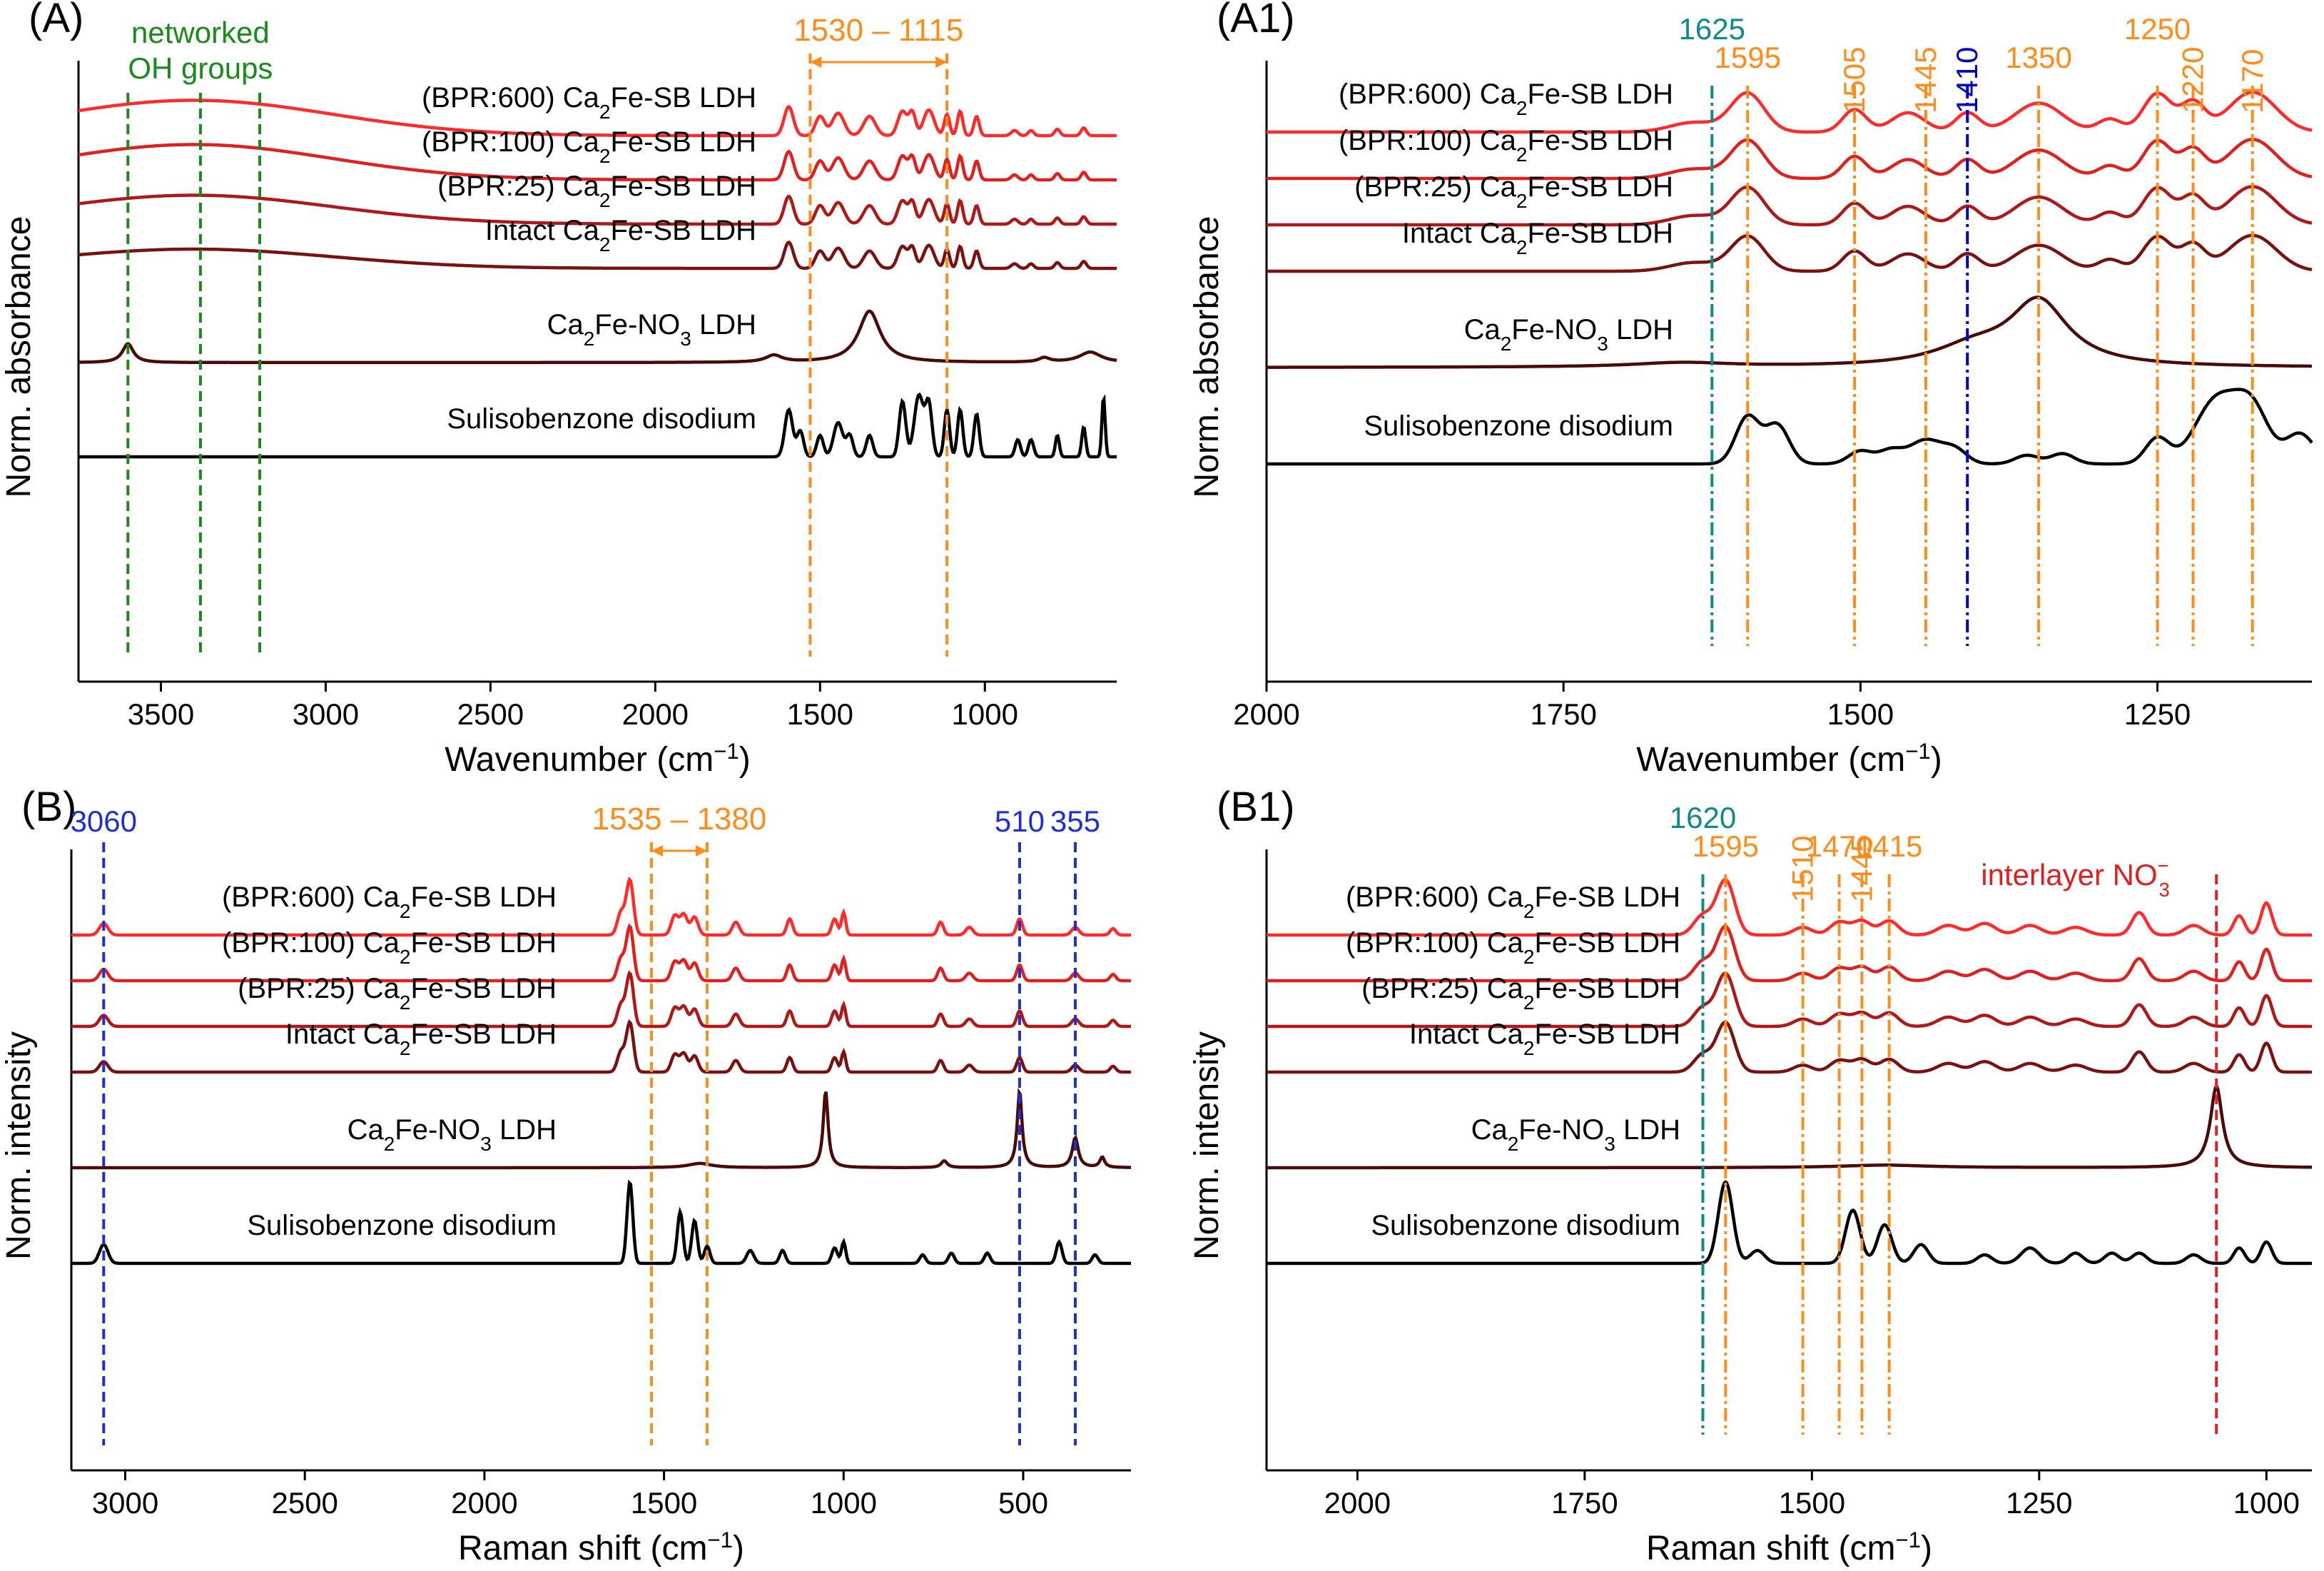  What do you see at coordinates (1023, 1503) in the screenshot?
I see `x-tick-label: 500` at bounding box center [1023, 1503].